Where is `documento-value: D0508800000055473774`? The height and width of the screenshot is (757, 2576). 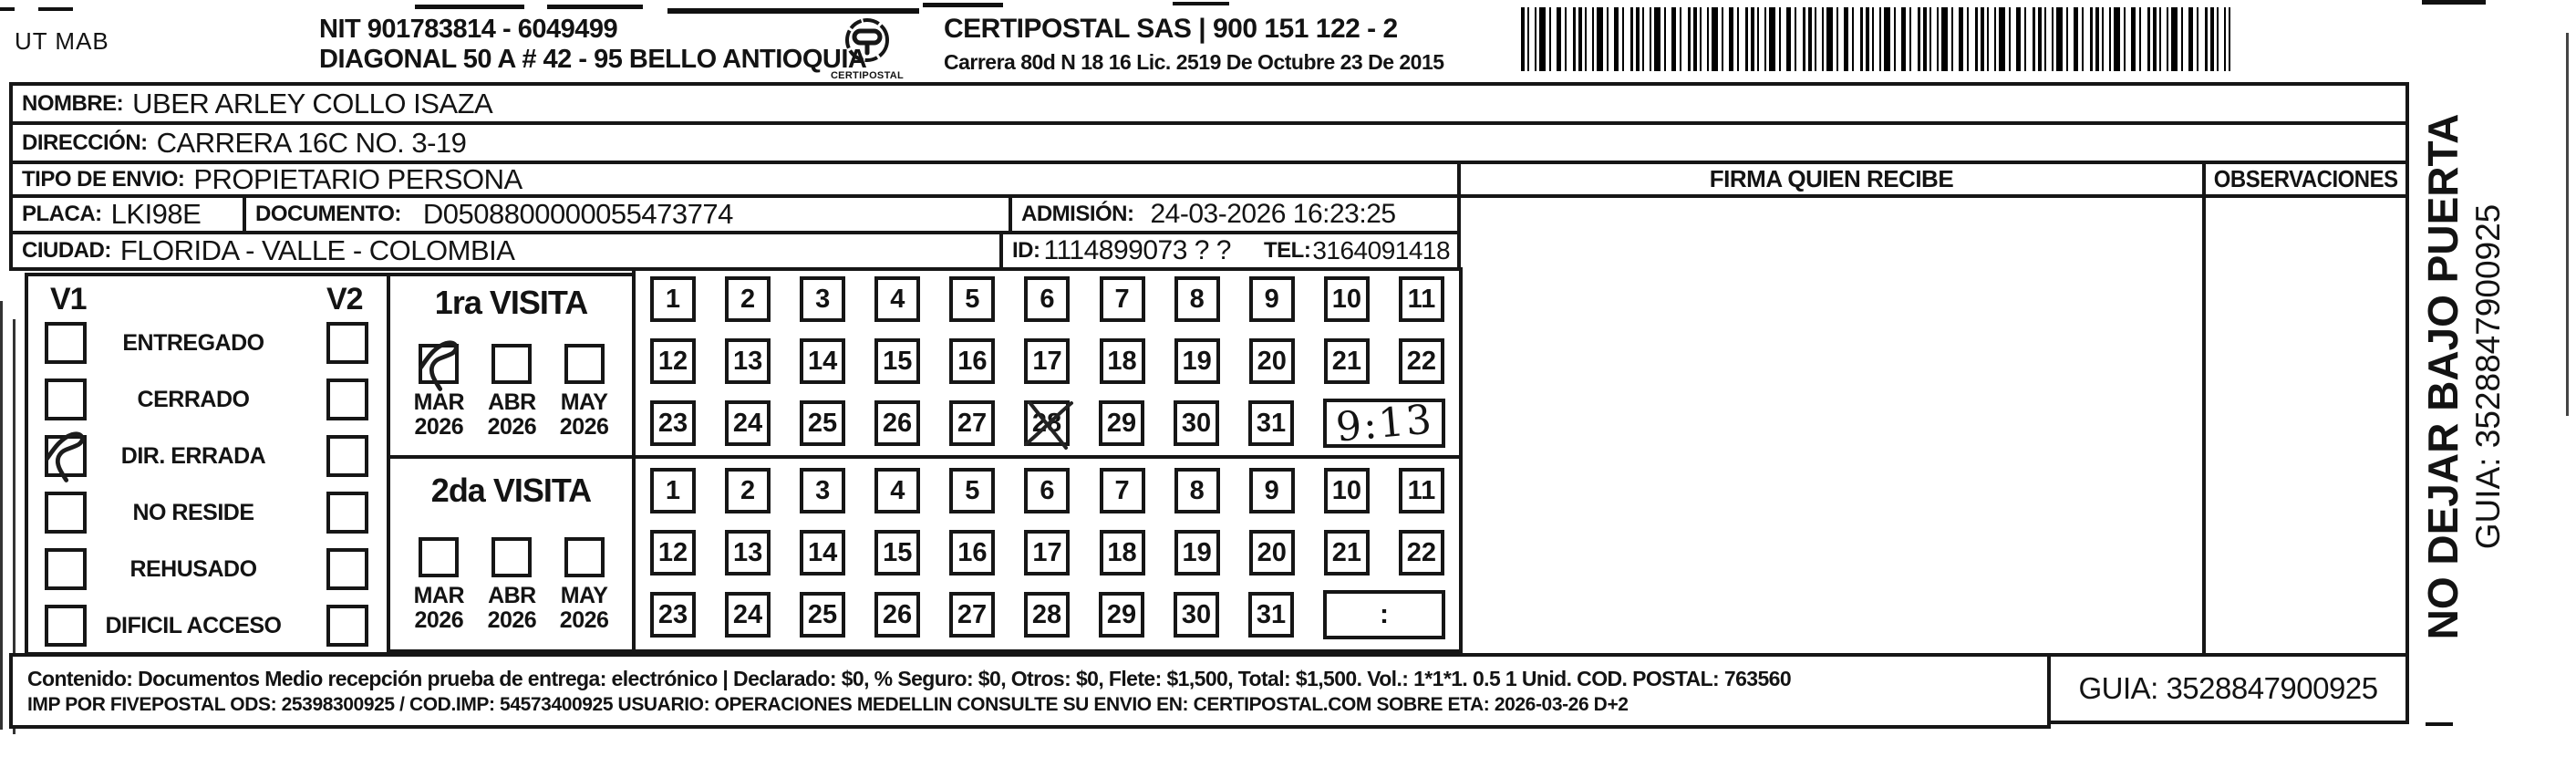 documento-value: D0508800000055473774 is located at coordinates (577, 214).